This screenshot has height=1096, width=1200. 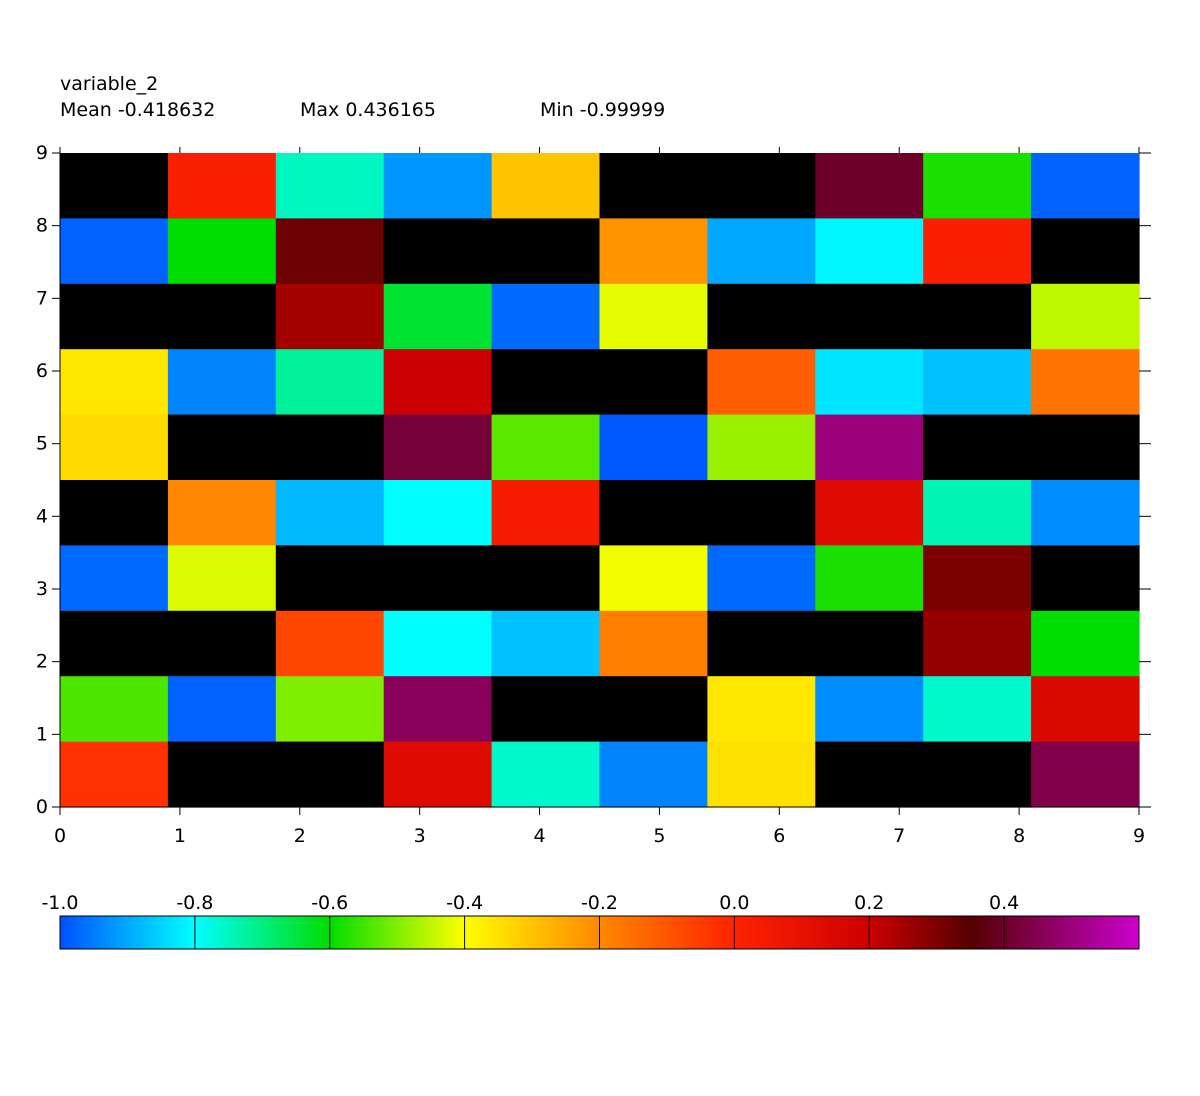 What do you see at coordinates (137, 110) in the screenshot?
I see `stat-mean: Mean -0.418632` at bounding box center [137, 110].